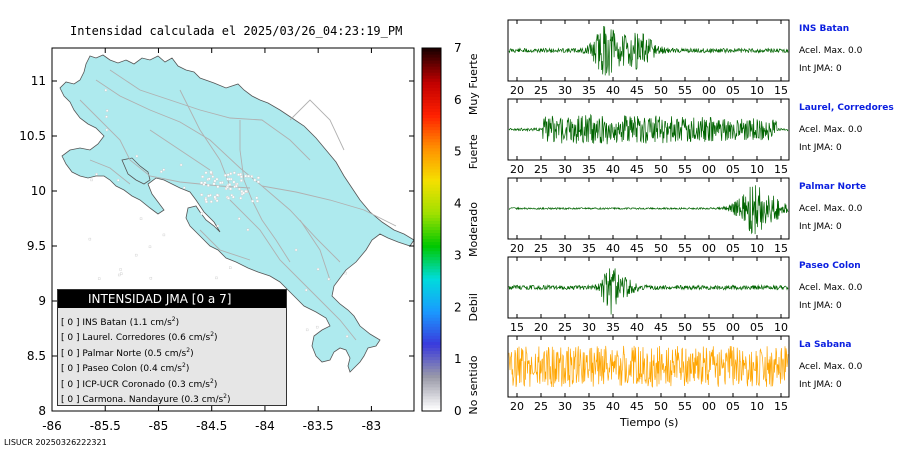  What do you see at coordinates (172, 397) in the screenshot?
I see `legend-row: [ 0 ] Carmona. Nandayure (0.3 cm/s2)` at bounding box center [172, 397].